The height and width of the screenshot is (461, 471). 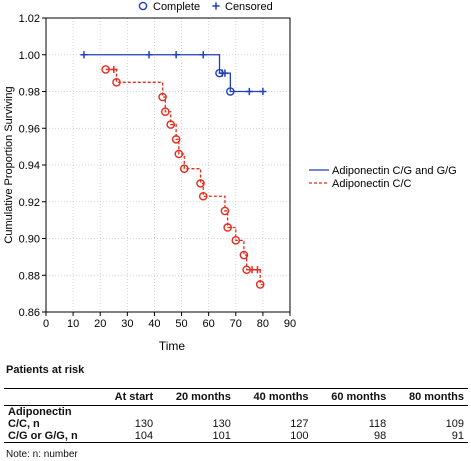 What do you see at coordinates (172, 346) in the screenshot?
I see `x-axis-label: Time` at bounding box center [172, 346].